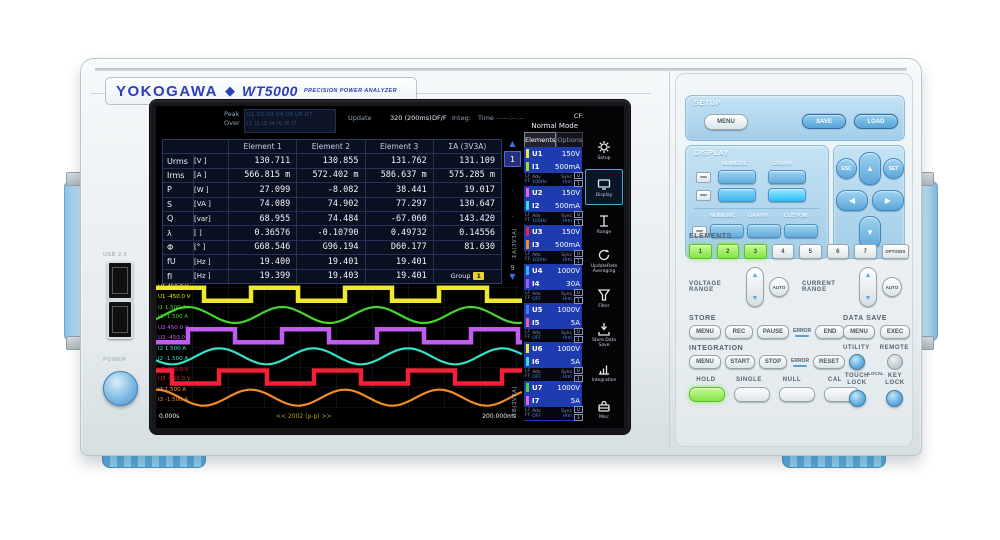 The width and height of the screenshot is (1000, 540). Describe the element at coordinates (540, 139) in the screenshot. I see `tab-elements: Elements` at that location.